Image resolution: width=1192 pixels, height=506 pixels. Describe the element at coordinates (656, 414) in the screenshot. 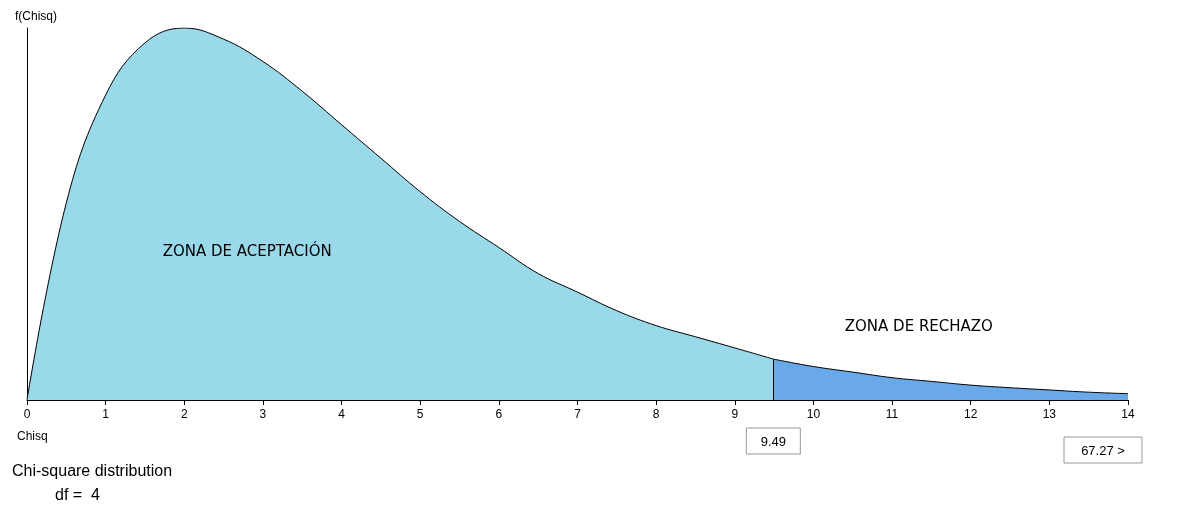

I see `x-tick-label: 8` at that location.